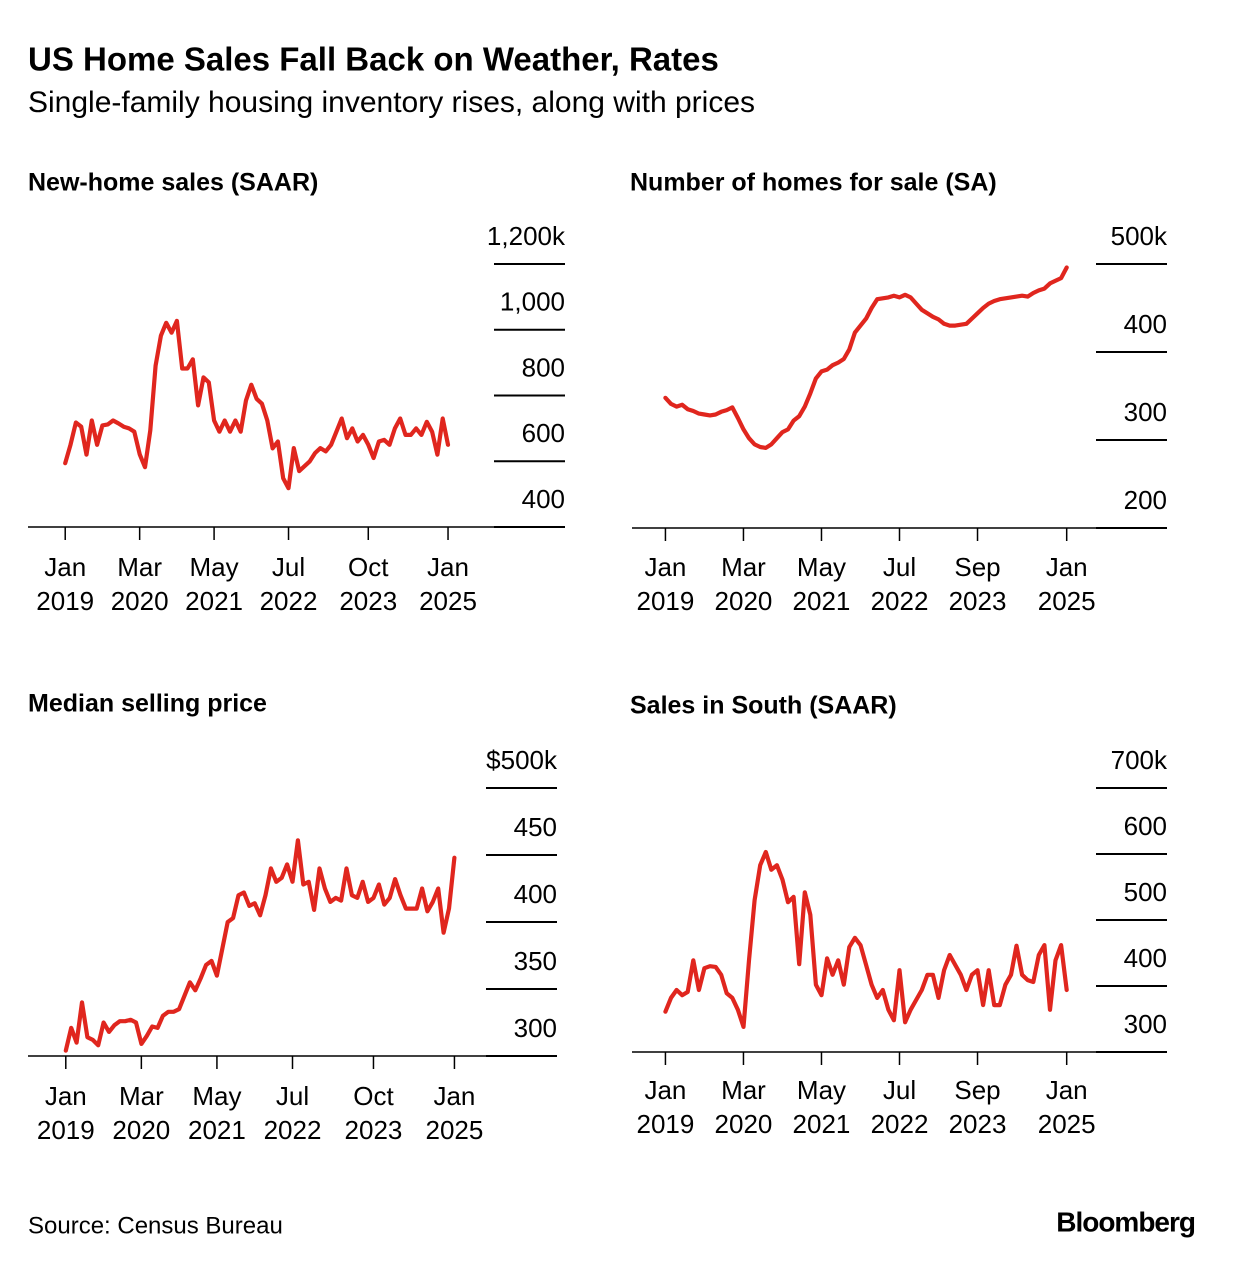  I want to click on panel-title: Sales in South (SAAR), so click(763, 706).